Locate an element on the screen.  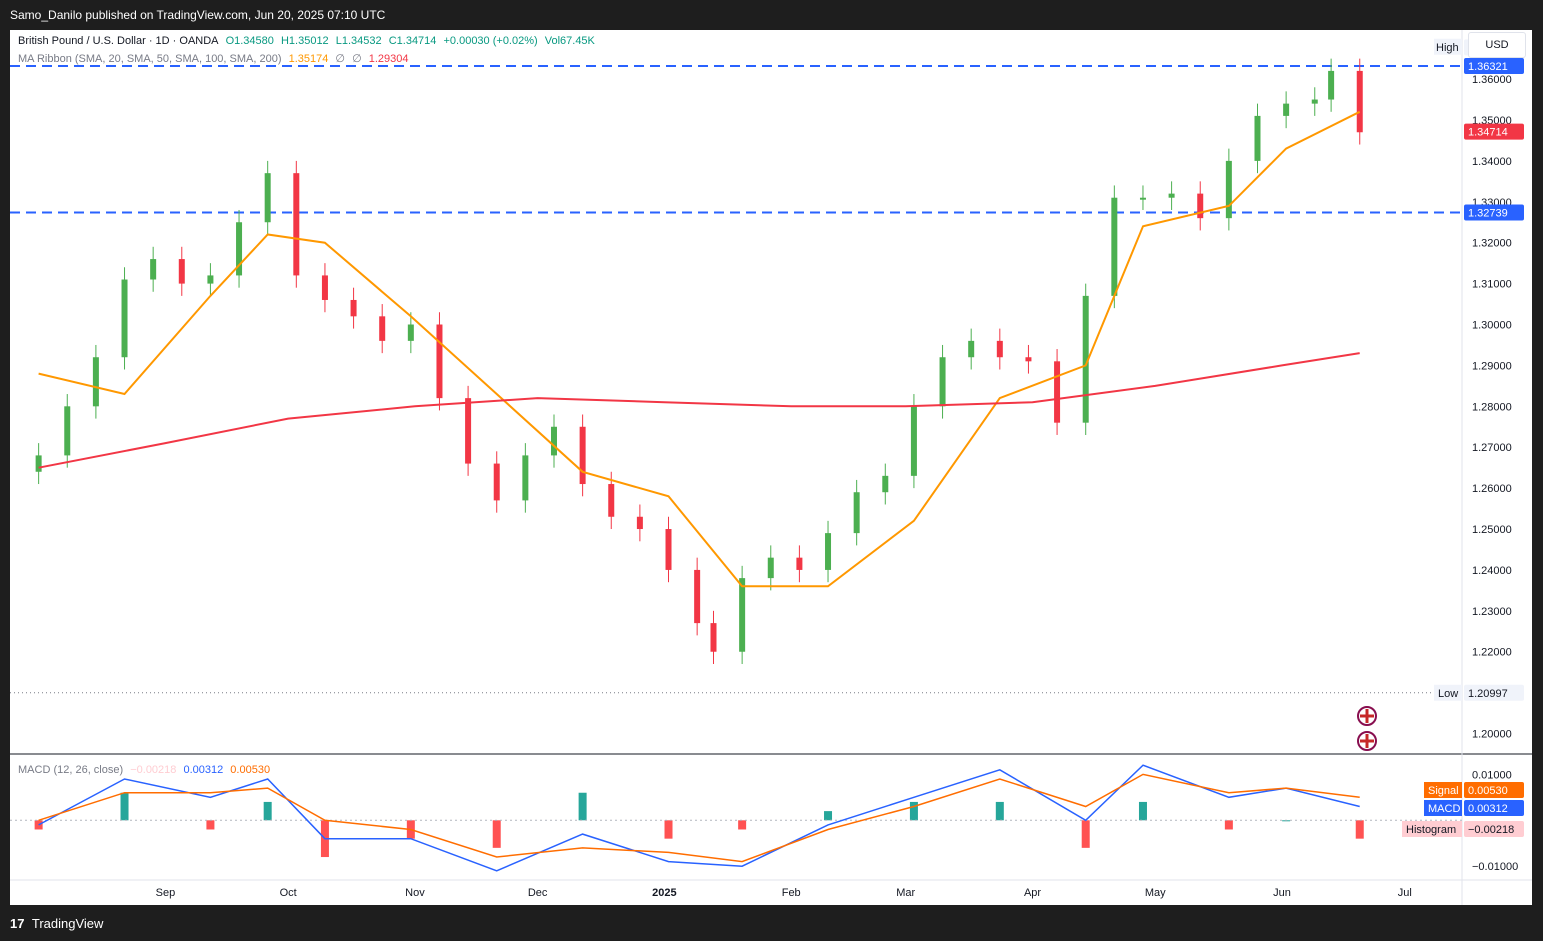
time-tick-label: Feb is located at coordinates (791, 893).